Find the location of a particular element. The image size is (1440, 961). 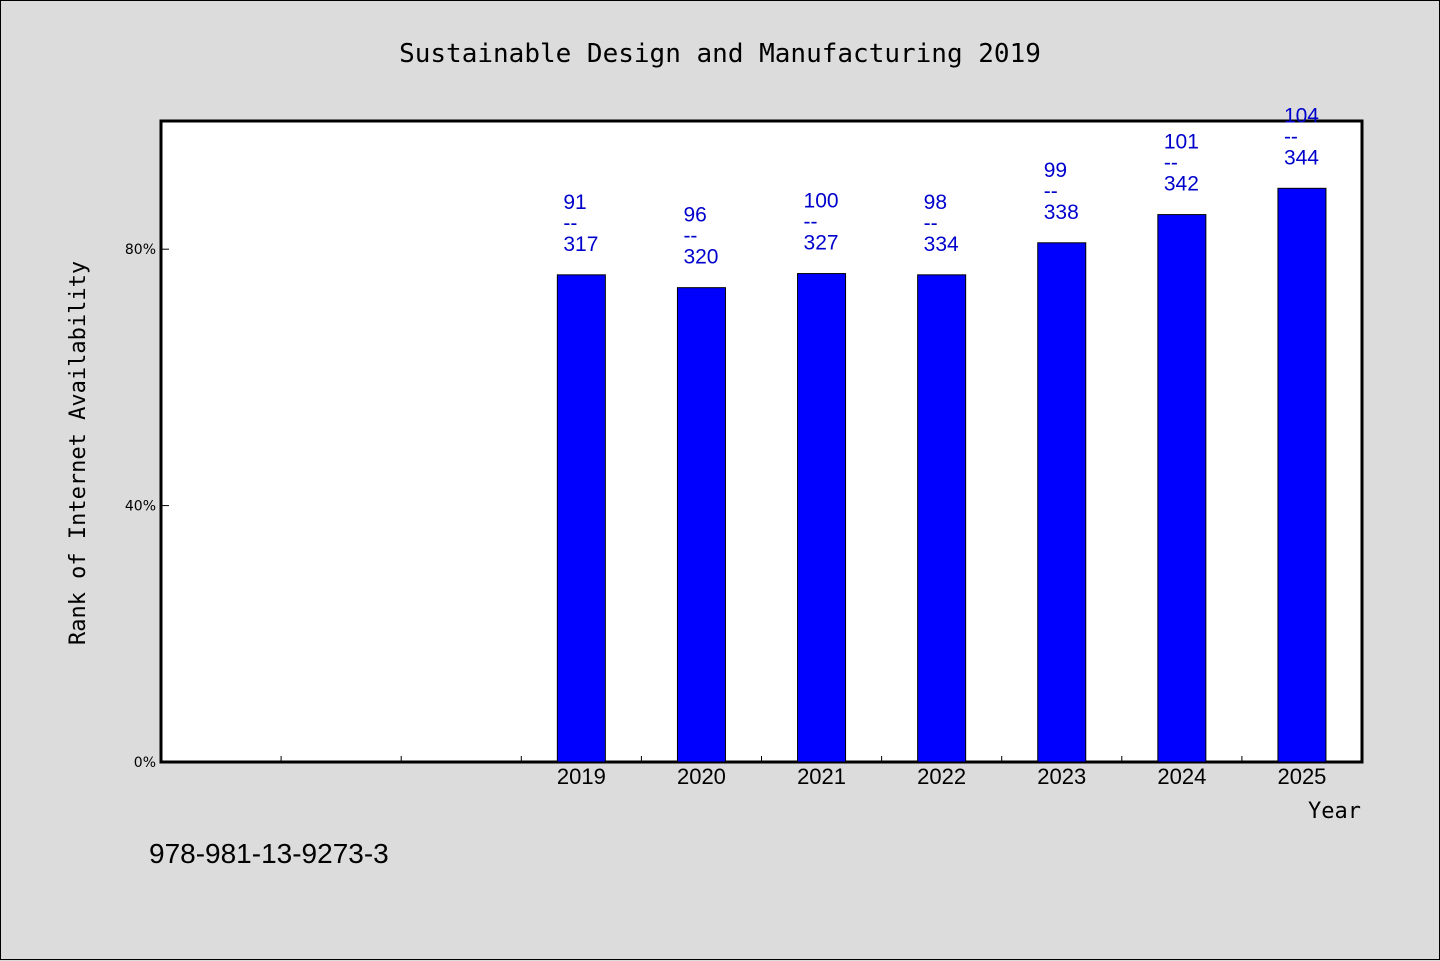

bar-label-top: 99 is located at coordinates (1055, 170).